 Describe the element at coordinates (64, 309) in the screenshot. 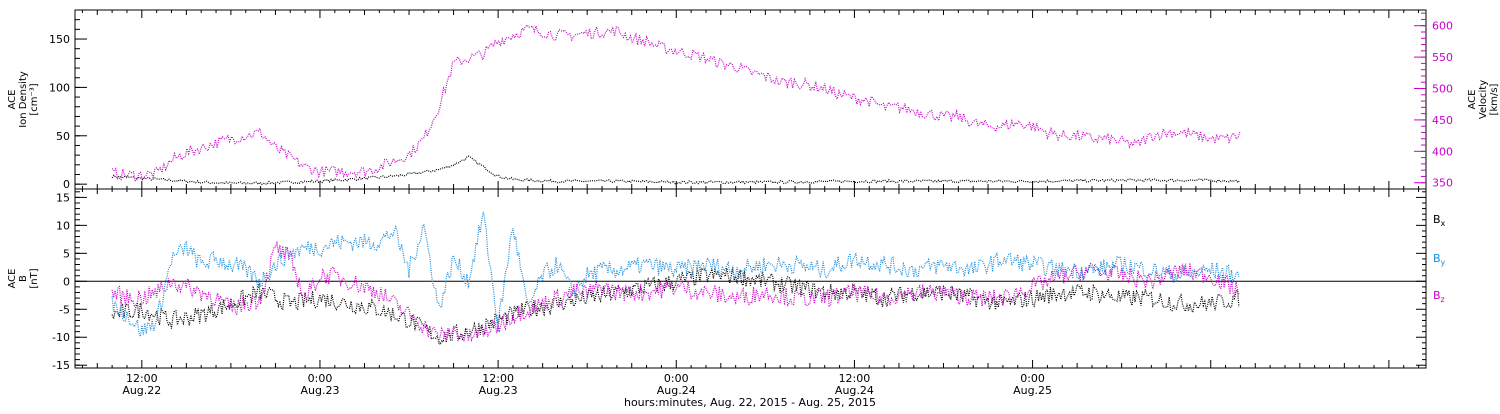

I see `y-tick-label: -5` at that location.